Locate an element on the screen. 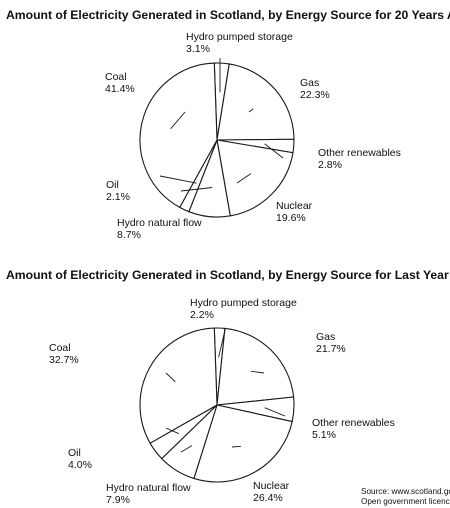 The image size is (450, 508). slice-value-nuclear: 26.4% is located at coordinates (268, 498).